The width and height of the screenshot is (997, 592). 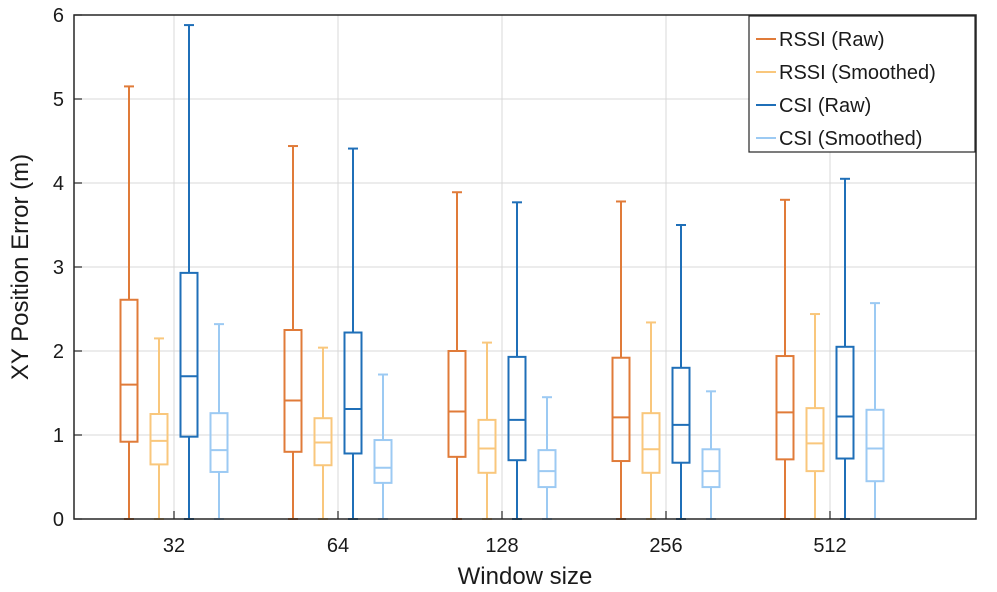 I want to click on y-tick-label: 6, so click(x=58, y=16).